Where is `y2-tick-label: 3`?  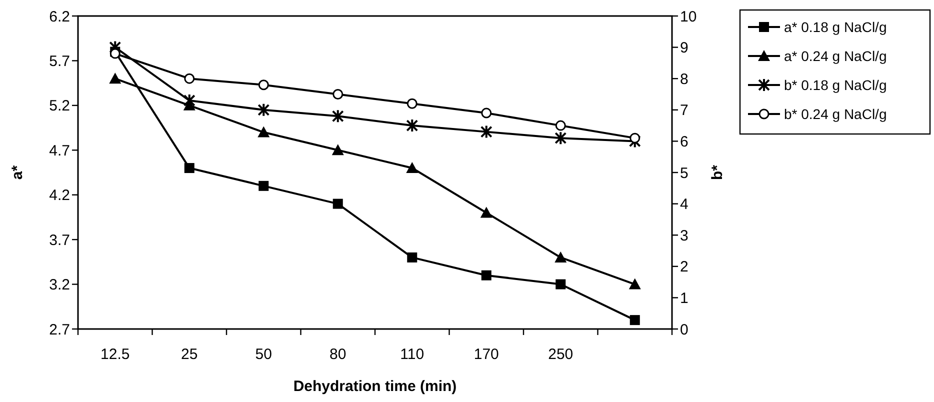
y2-tick-label: 3 is located at coordinates (684, 235).